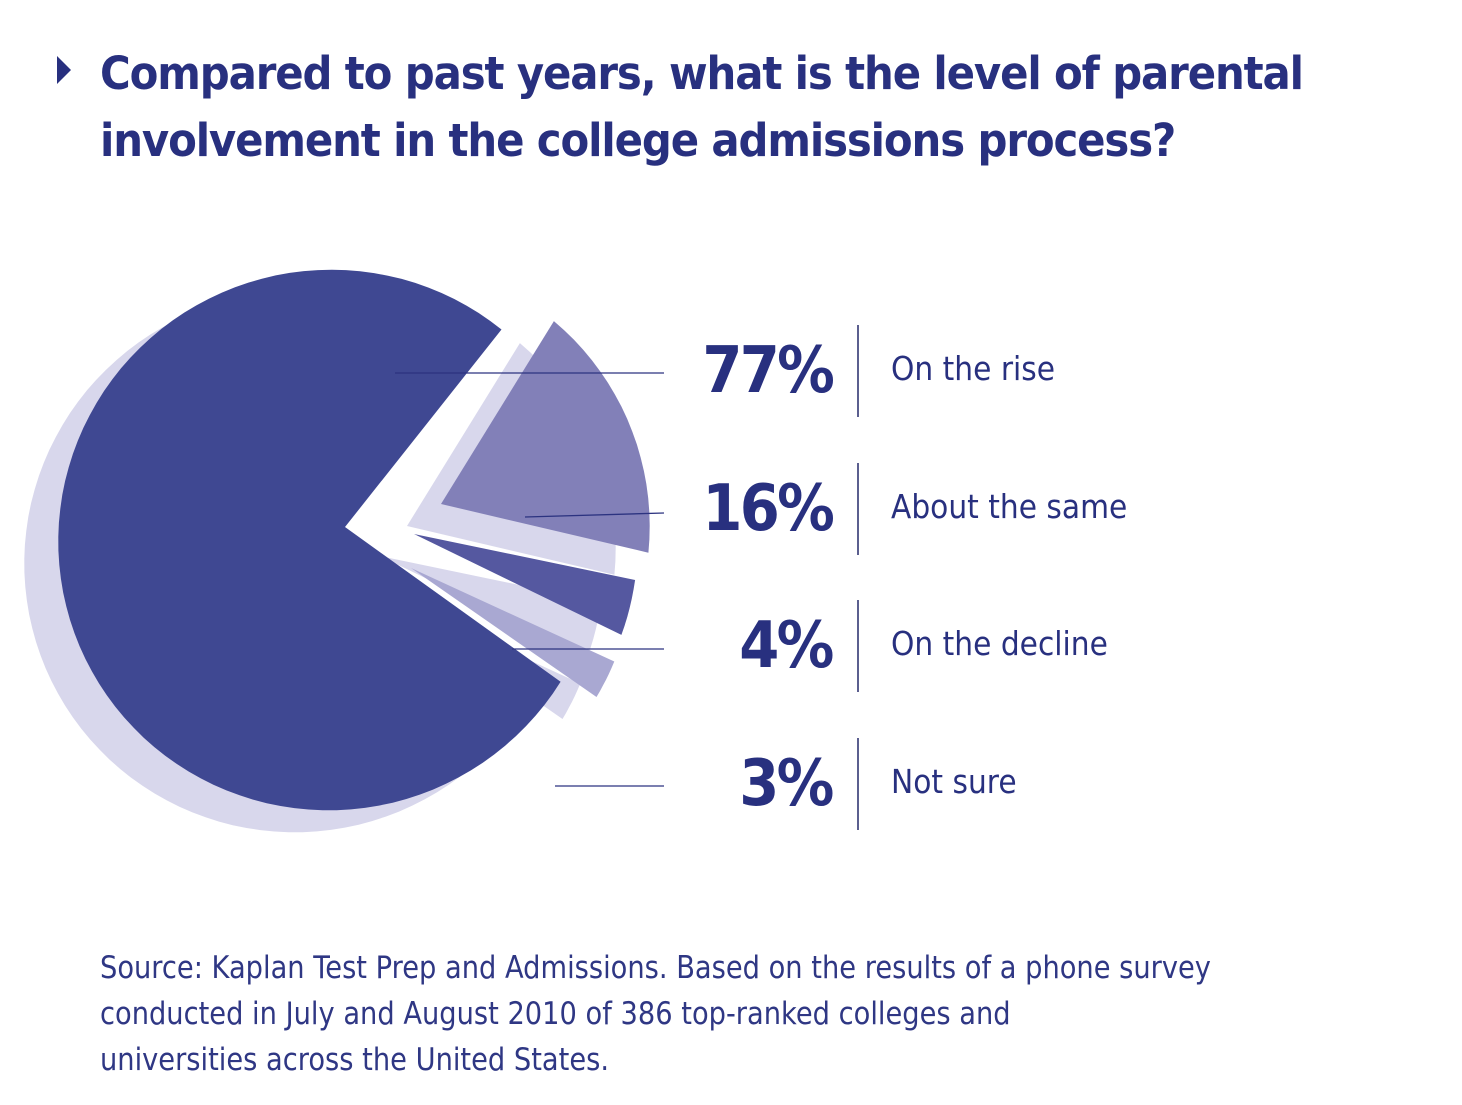 The height and width of the screenshot is (1105, 1462). What do you see at coordinates (999, 643) in the screenshot?
I see `category-label-on-the-decline: On the decline` at bounding box center [999, 643].